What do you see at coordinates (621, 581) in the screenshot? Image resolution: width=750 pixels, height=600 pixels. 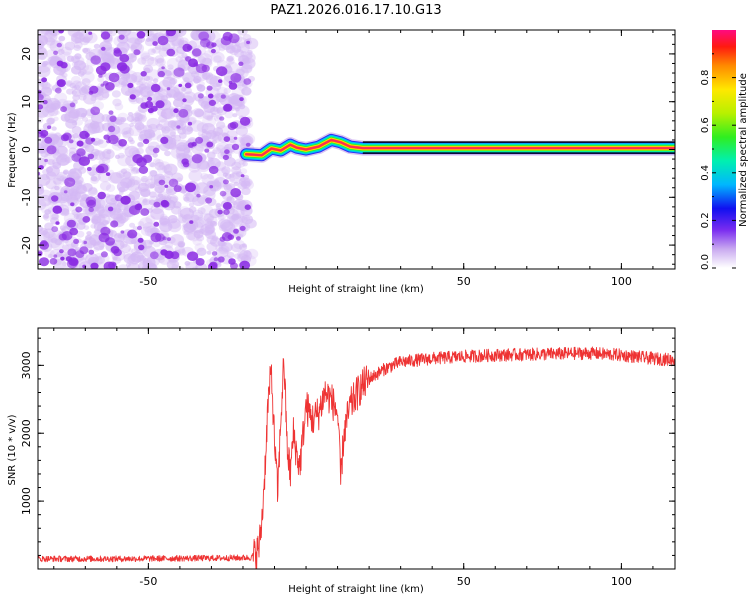 I see `snr-xtick-label: 100` at bounding box center [621, 581].